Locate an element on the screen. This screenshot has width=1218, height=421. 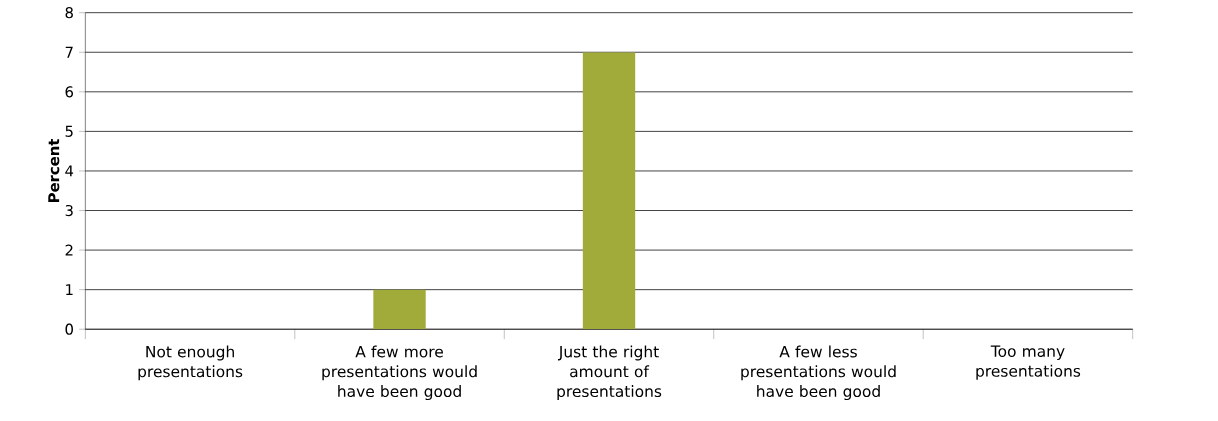
x-tick-label: A few less presentations would have been good is located at coordinates (818, 373).